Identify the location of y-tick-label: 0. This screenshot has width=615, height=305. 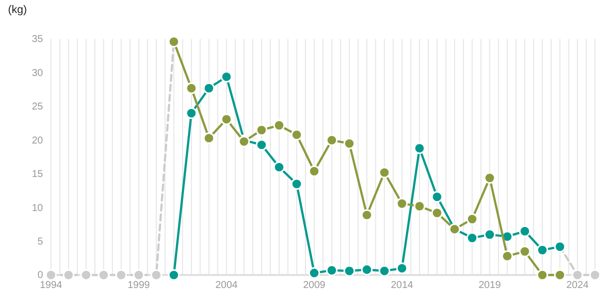
(40, 276).